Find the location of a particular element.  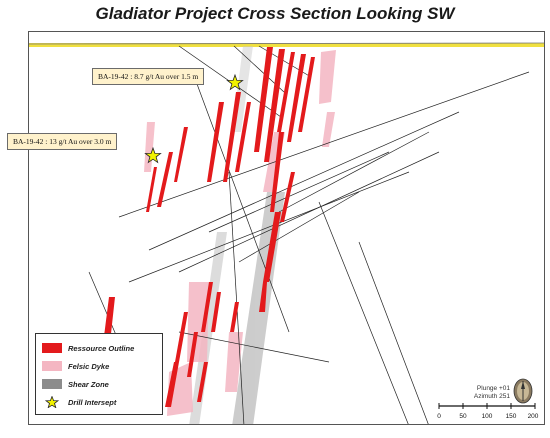

orientation-info: Plunge +01 Azimuth 251 is located at coordinates (478, 393).